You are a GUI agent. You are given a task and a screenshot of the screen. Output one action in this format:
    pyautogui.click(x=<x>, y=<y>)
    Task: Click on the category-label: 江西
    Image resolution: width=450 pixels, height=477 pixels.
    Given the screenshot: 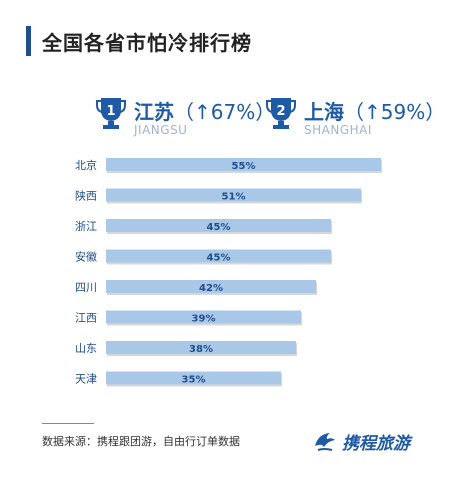 What is the action you would take?
    pyautogui.click(x=86, y=318)
    